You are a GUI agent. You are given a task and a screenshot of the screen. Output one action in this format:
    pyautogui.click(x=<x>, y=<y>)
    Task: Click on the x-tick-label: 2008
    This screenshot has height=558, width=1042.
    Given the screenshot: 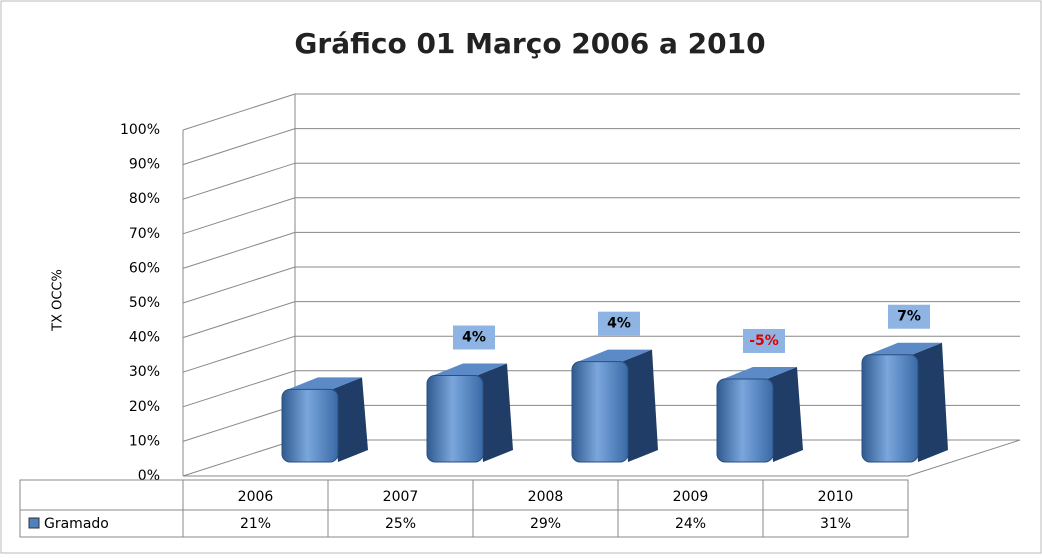 What is the action you would take?
    pyautogui.click(x=546, y=497)
    